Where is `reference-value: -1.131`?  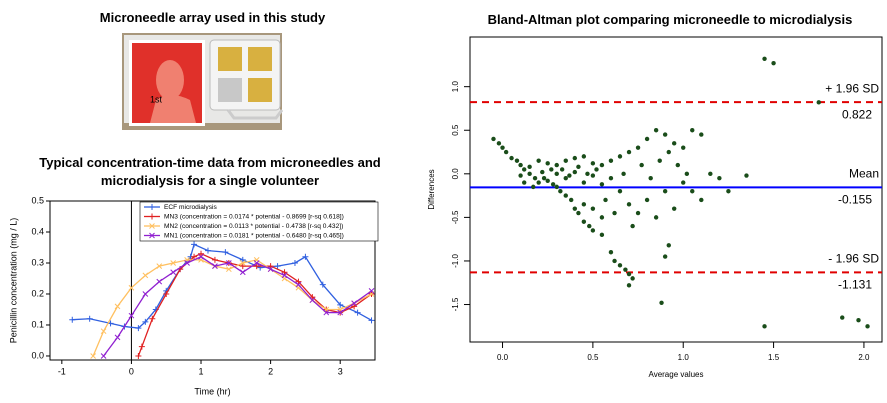 reference-value: -1.131 is located at coordinates (855, 285).